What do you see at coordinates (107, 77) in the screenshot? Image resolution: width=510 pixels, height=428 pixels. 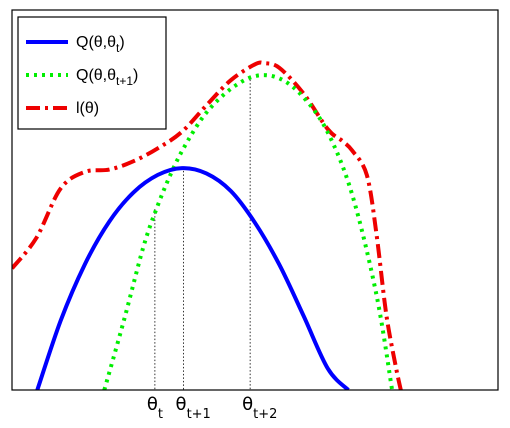 I see `legend-label-1: Q(θ,θt+1)` at bounding box center [107, 77].